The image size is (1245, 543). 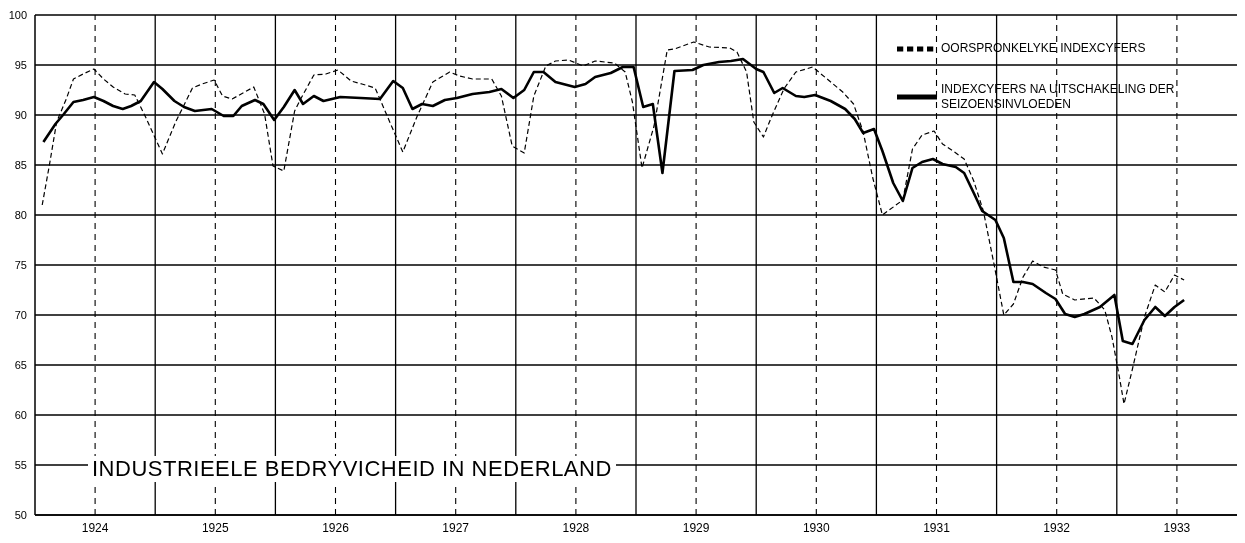 I want to click on y-tick-label: 100, so click(x=17, y=14).